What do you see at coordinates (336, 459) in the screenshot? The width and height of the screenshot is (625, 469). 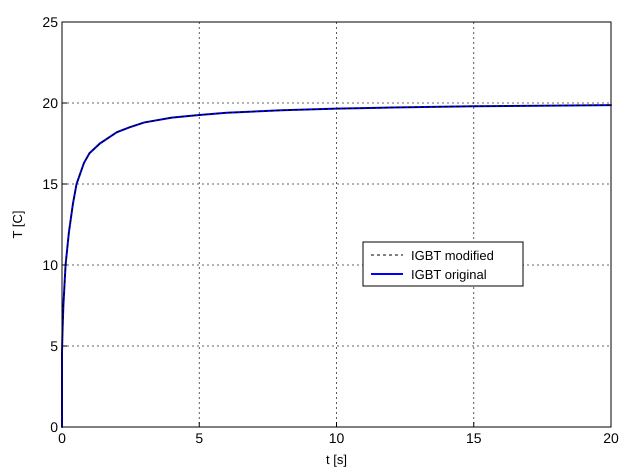 I see `x-axis-title: t [s]` at bounding box center [336, 459].